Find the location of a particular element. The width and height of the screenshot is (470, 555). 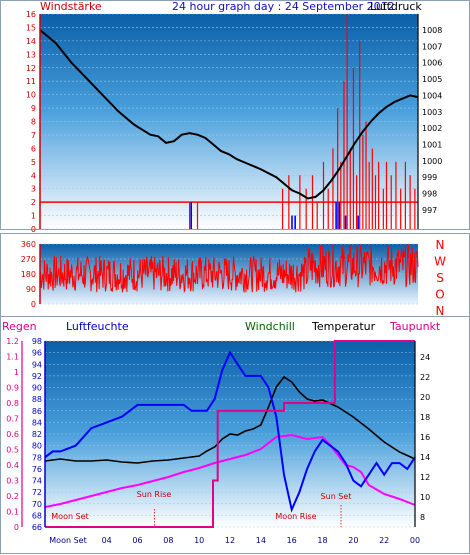

rain-tick-label: 0.1 is located at coordinates (12, 512).